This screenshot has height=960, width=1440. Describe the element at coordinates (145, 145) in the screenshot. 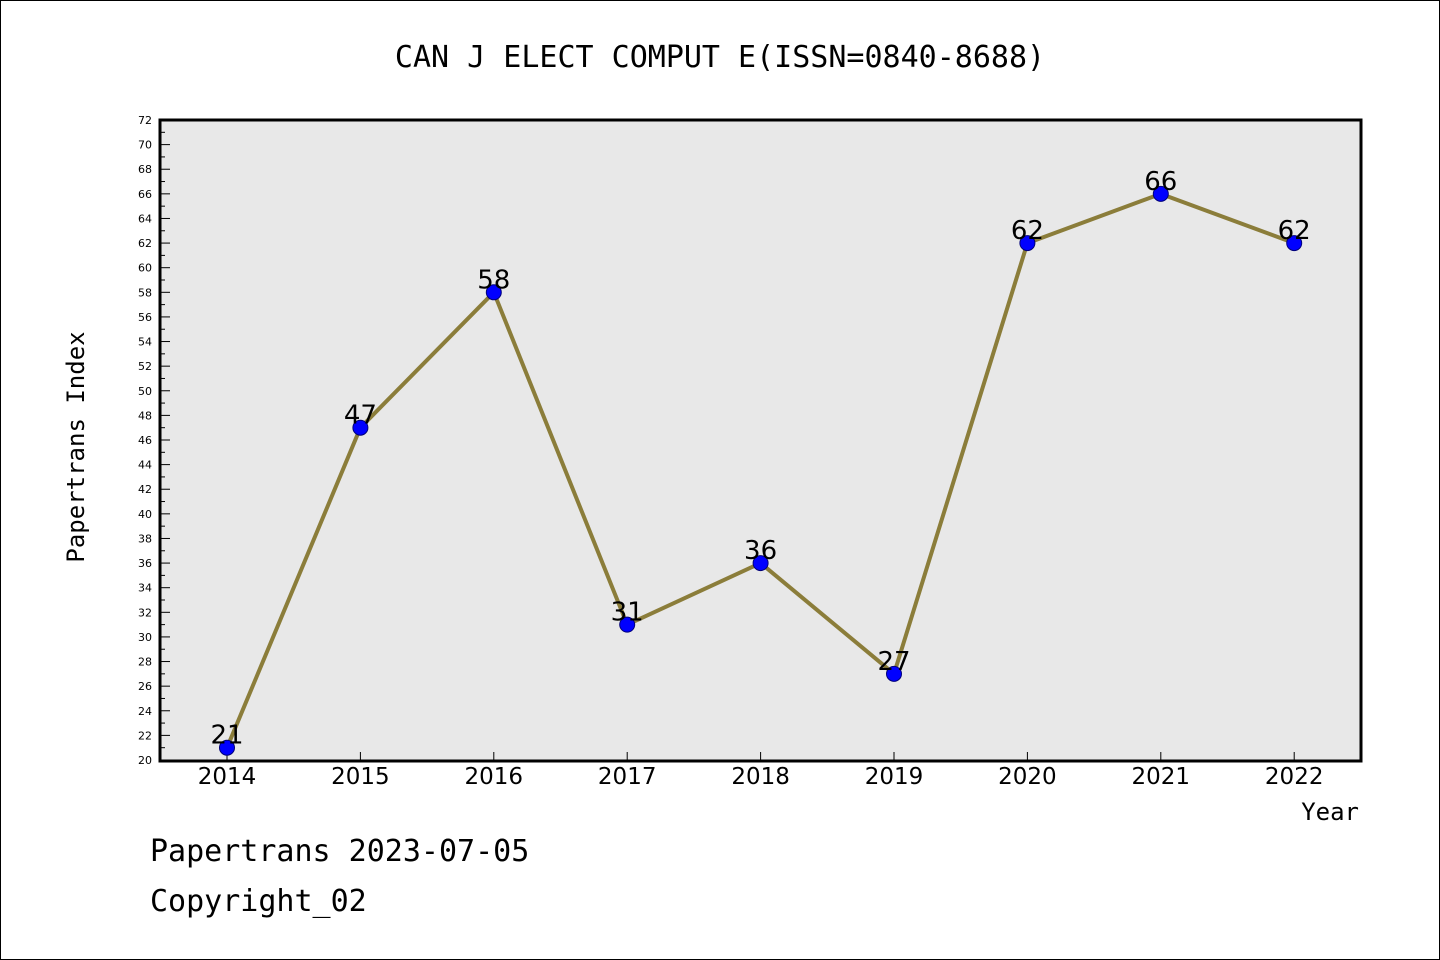

I see `y-tick-label: 70` at that location.